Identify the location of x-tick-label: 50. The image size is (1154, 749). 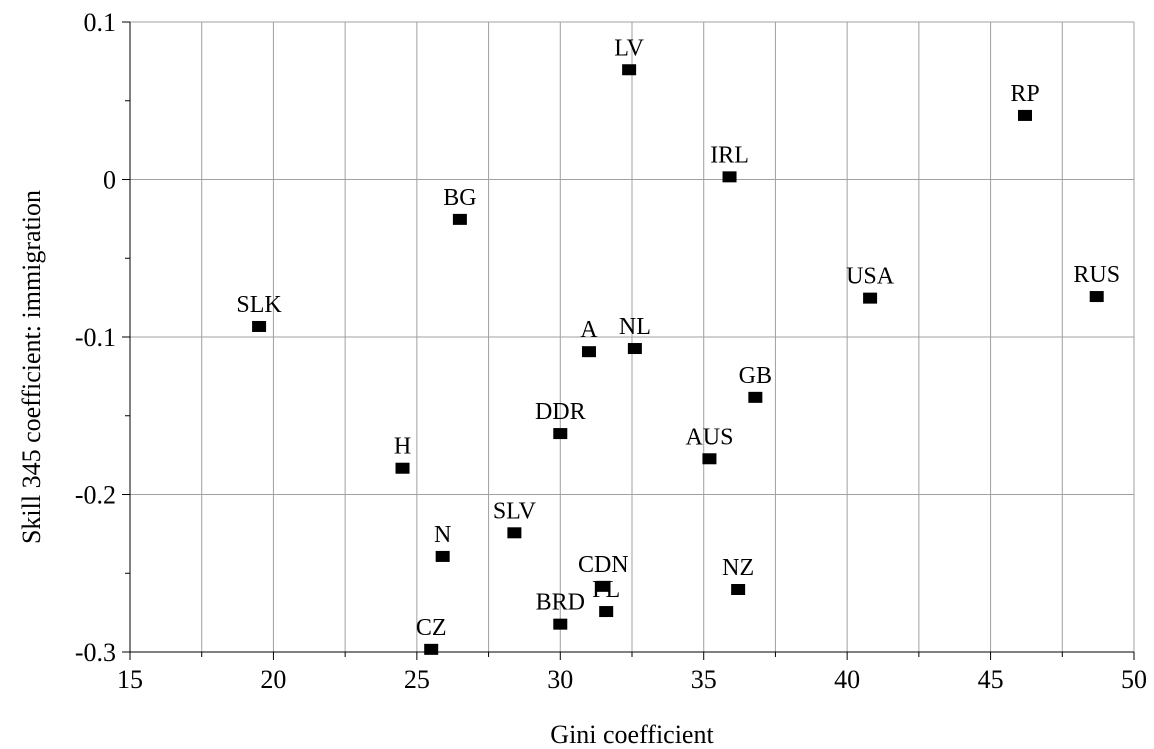
(1134, 679).